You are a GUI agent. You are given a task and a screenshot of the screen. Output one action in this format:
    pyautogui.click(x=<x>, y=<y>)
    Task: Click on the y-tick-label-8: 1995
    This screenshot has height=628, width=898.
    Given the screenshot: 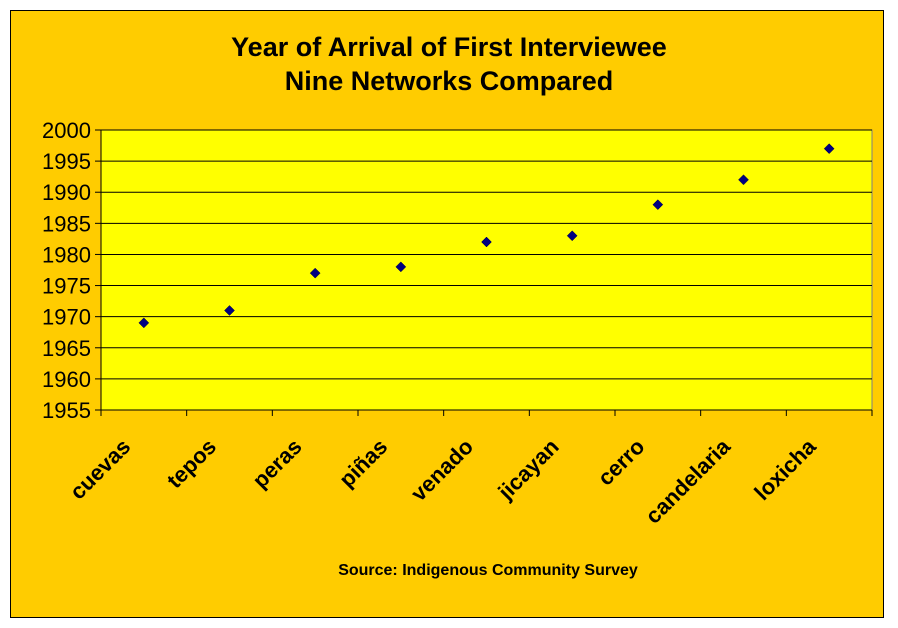 What is the action you would take?
    pyautogui.click(x=66, y=161)
    